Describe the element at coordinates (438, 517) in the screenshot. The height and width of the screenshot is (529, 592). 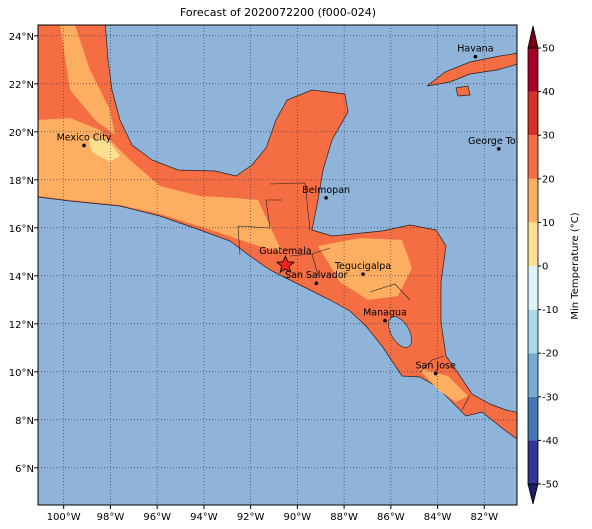
I see `x-tick-label: 84°W` at that location.